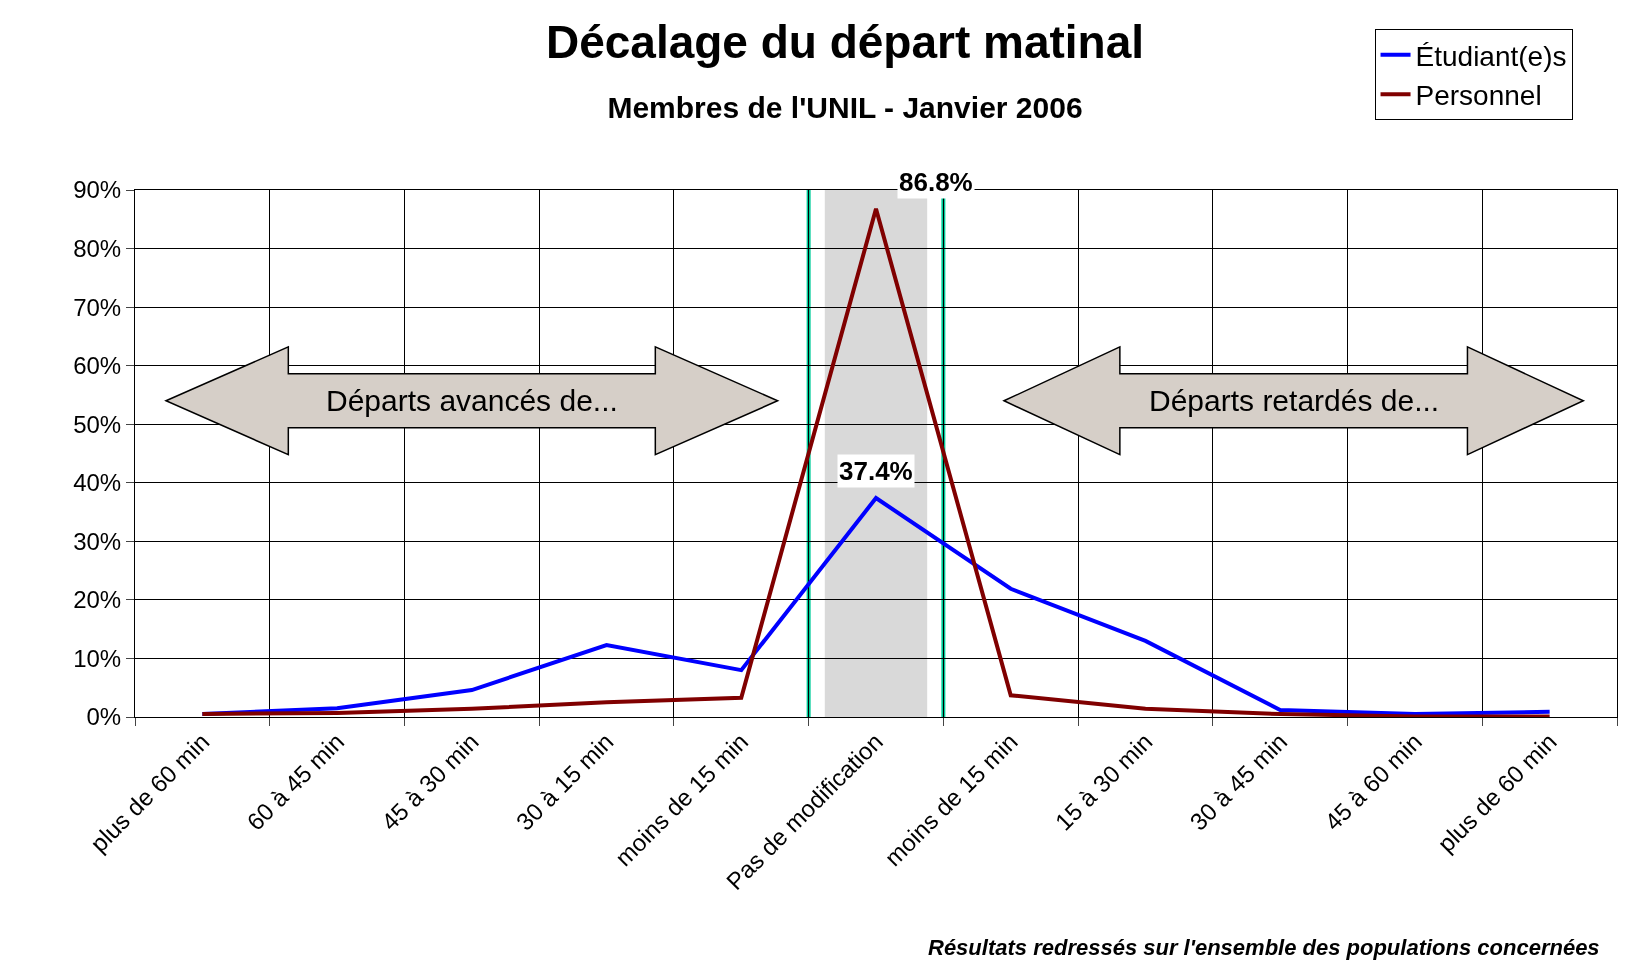  What do you see at coordinates (295, 781) in the screenshot?
I see `x-tick-label: 60 à 45 min` at bounding box center [295, 781].